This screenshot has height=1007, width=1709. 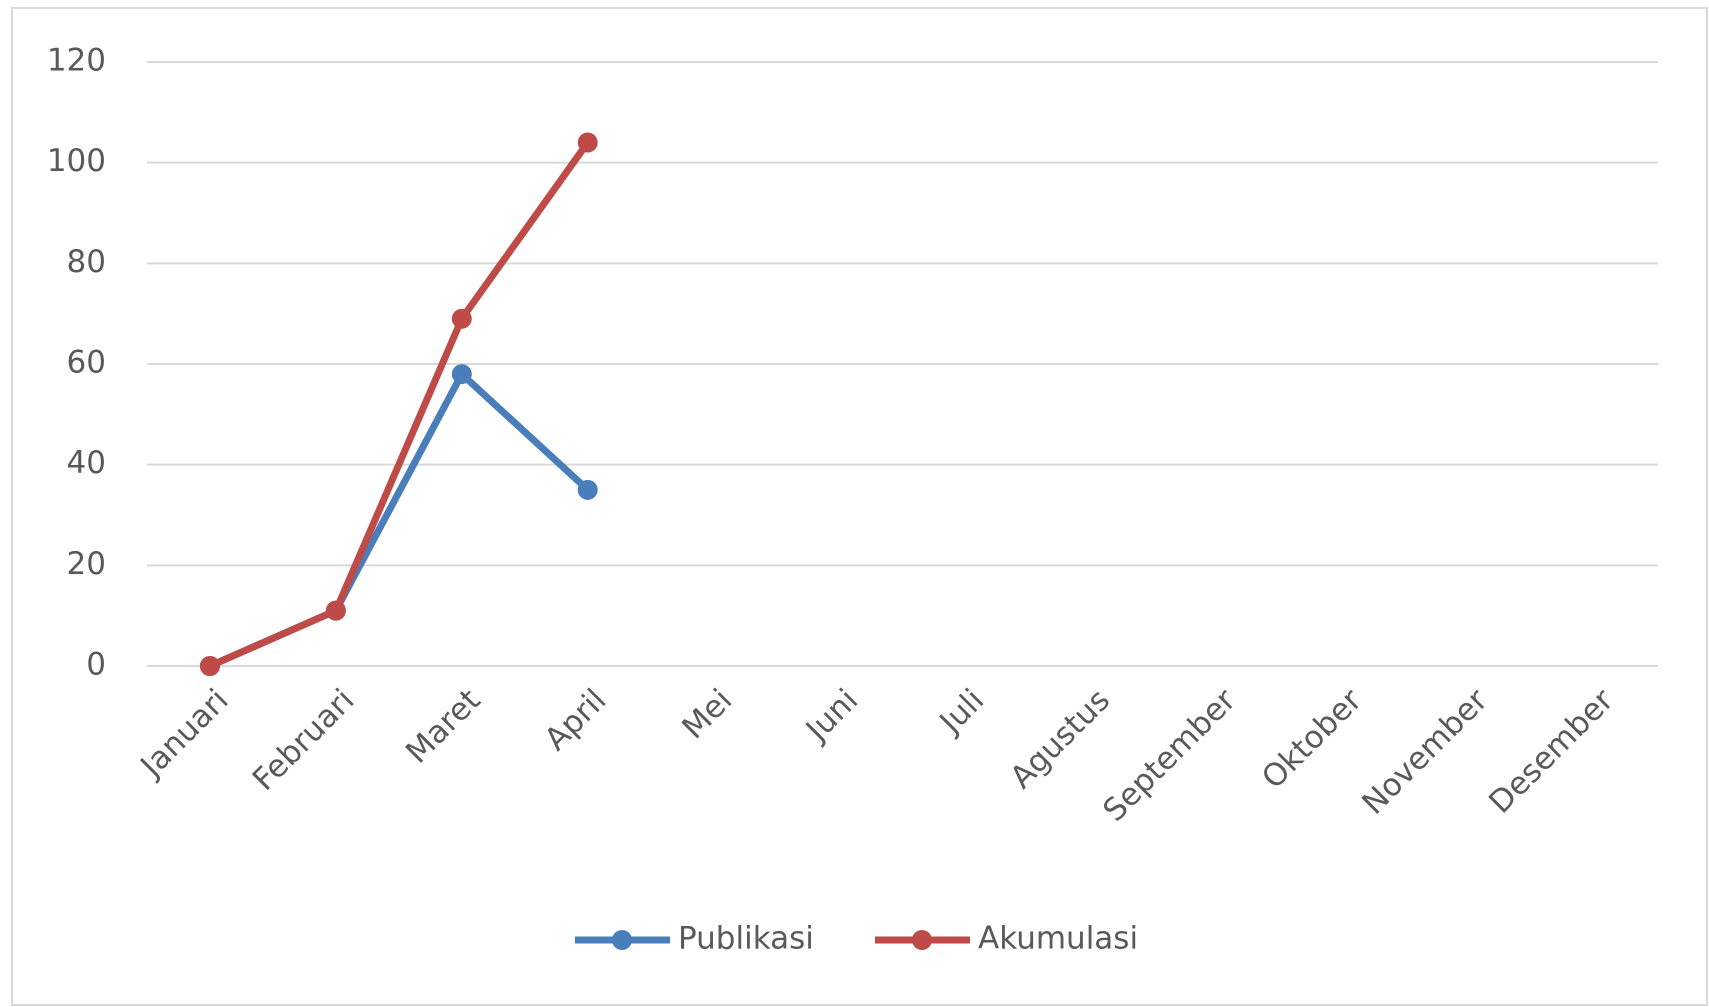 I want to click on y-tick-label: 80, so click(x=86, y=262).